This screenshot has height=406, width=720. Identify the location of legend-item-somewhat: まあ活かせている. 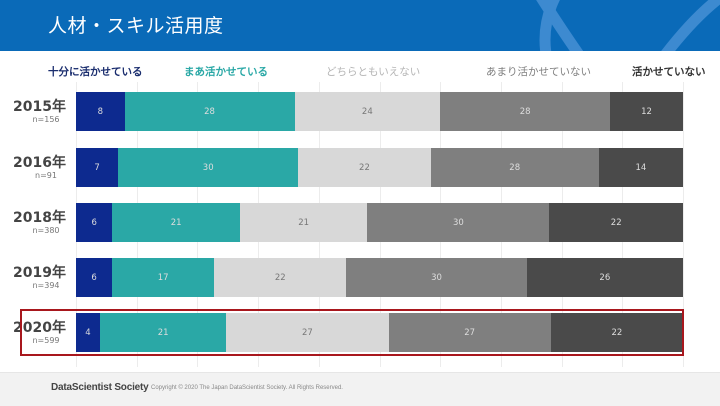
(226, 72).